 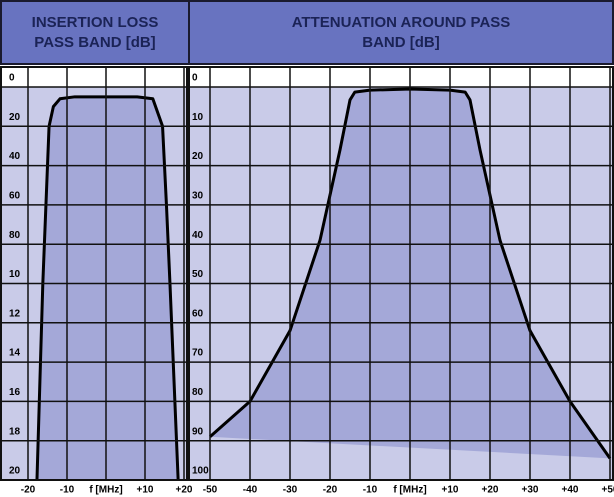 I want to click on x-tick-label: +40, so click(x=570, y=490).